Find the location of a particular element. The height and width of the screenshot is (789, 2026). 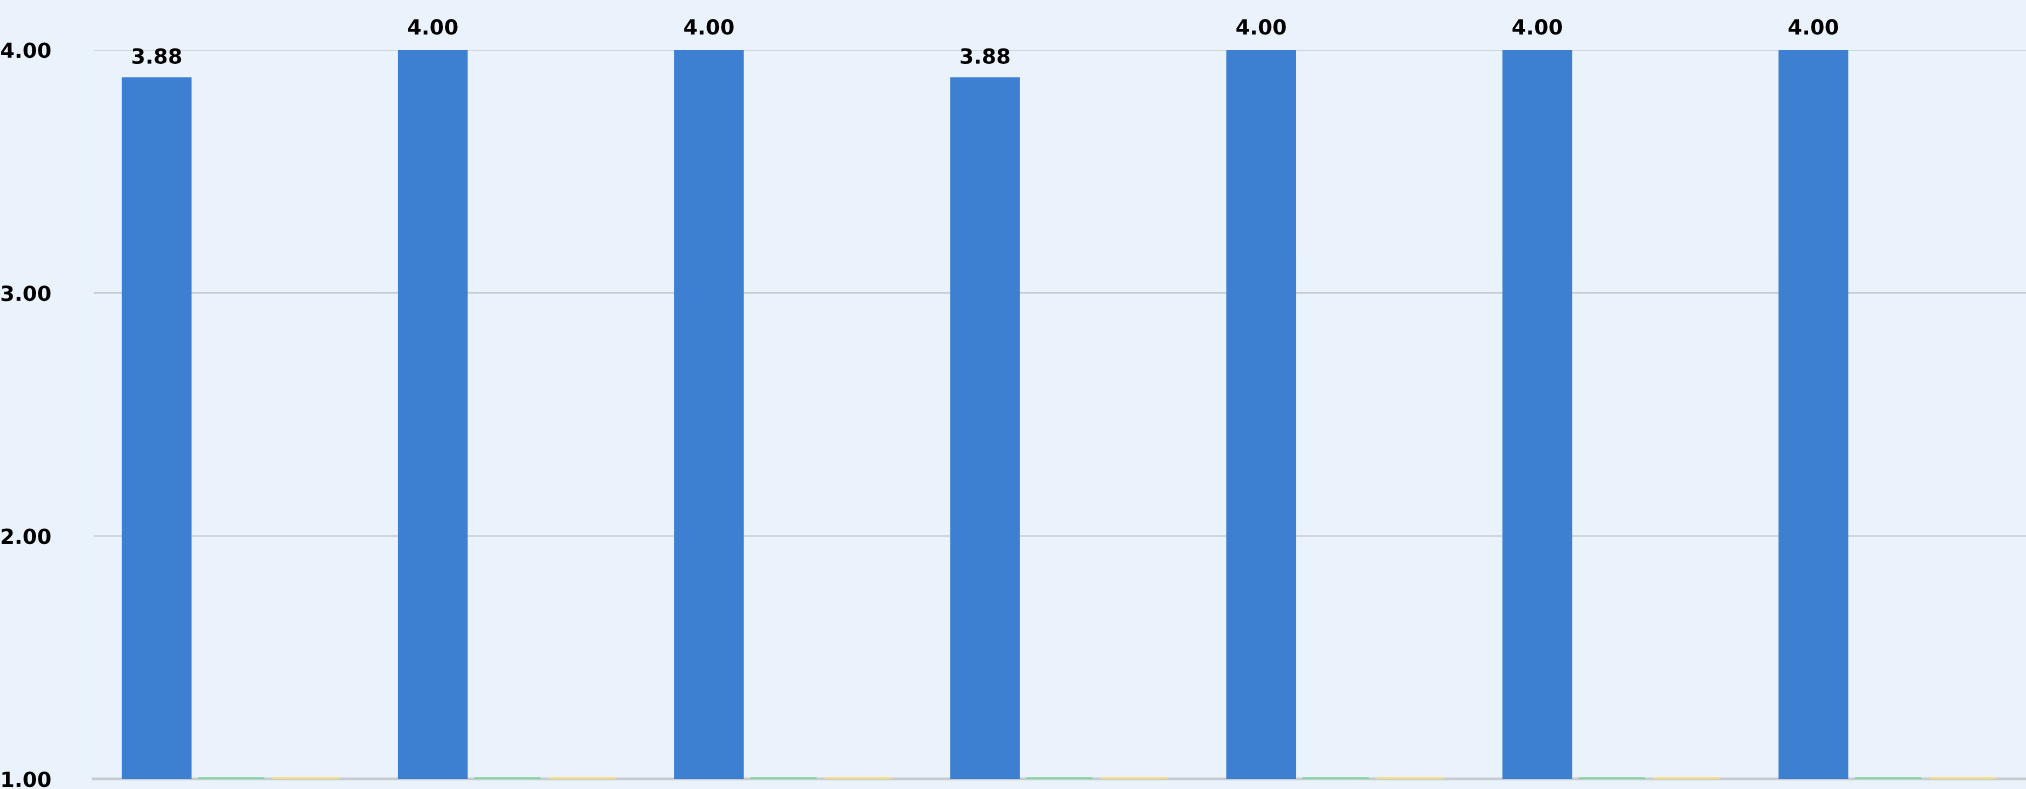

y-tick-label: 3.00 is located at coordinates (26, 293).